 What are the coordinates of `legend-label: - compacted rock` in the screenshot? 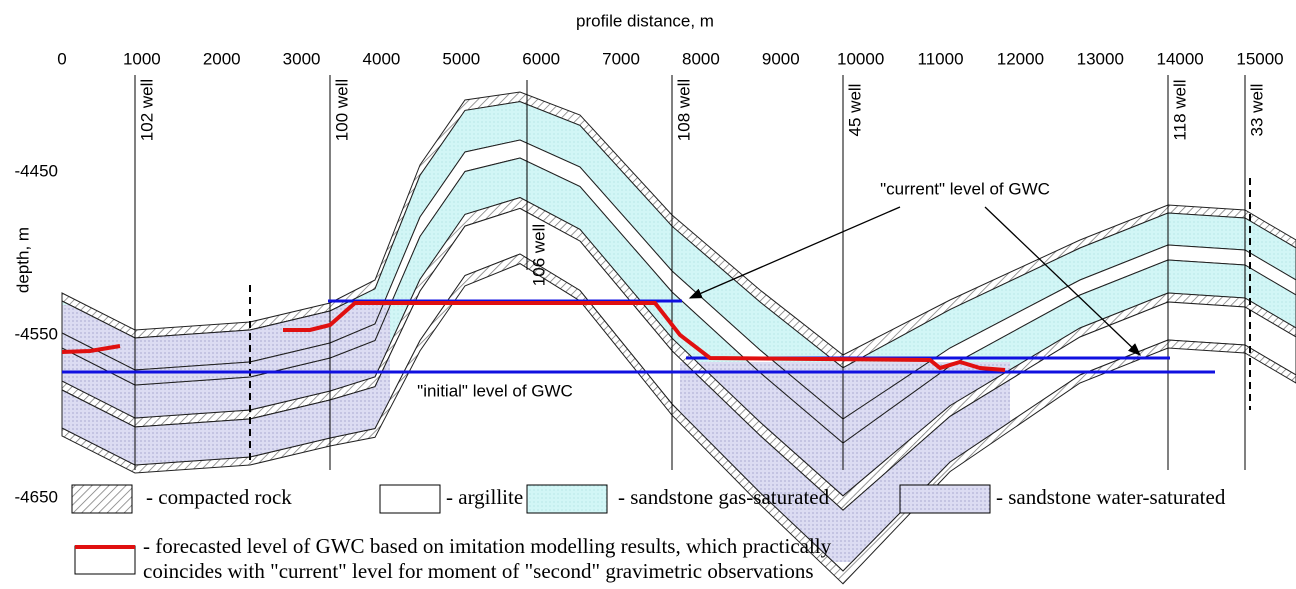 It's located at (219, 497).